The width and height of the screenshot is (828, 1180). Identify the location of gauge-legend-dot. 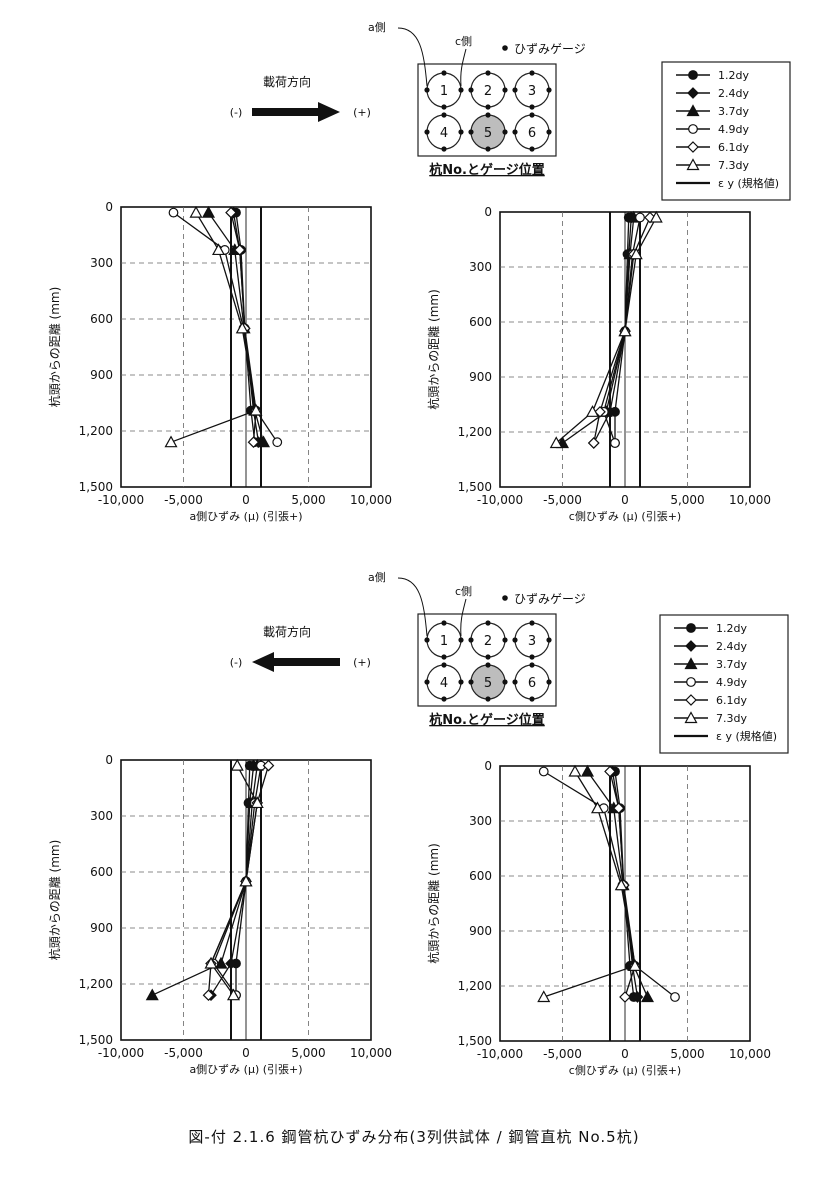
(505, 598).